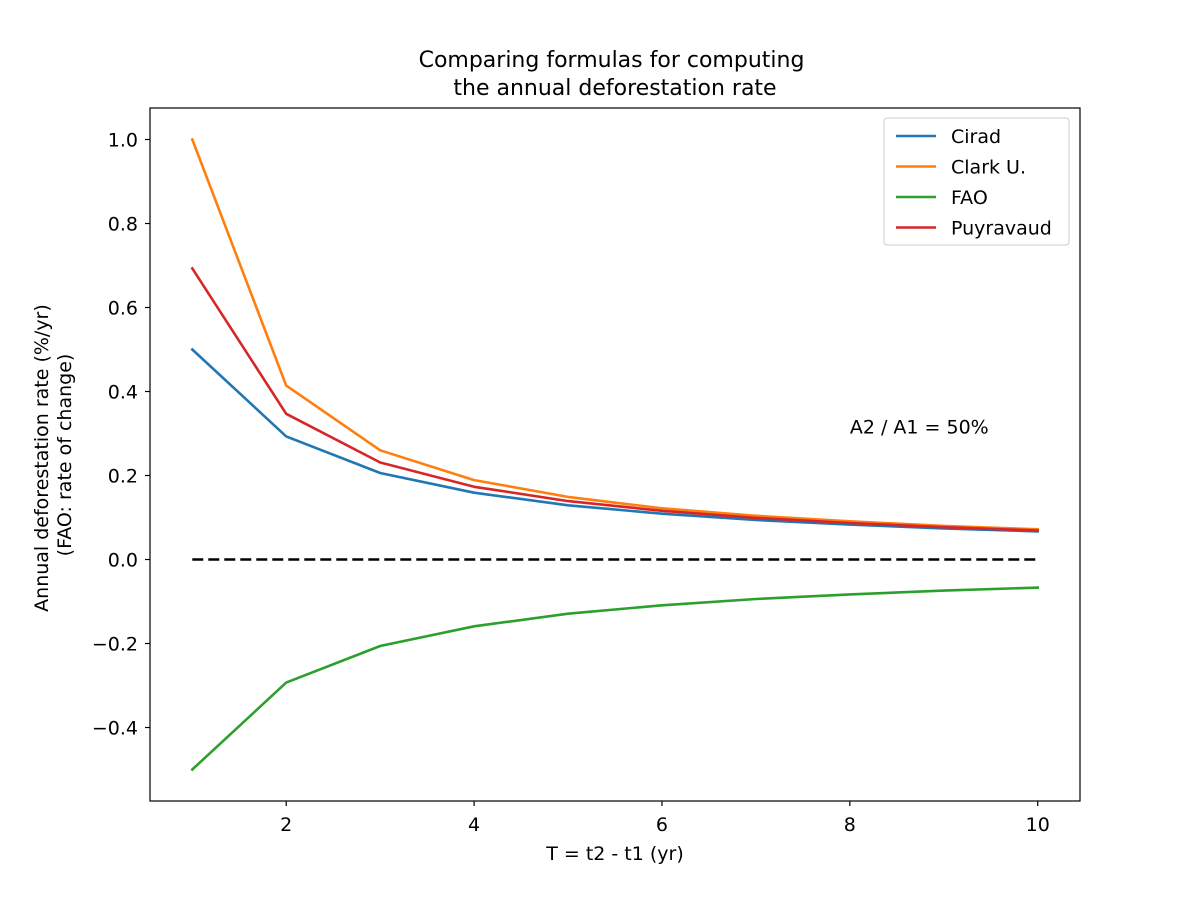 The height and width of the screenshot is (900, 1200). Describe the element at coordinates (123, 561) in the screenshot. I see `y-tick-label: 0.0` at that location.